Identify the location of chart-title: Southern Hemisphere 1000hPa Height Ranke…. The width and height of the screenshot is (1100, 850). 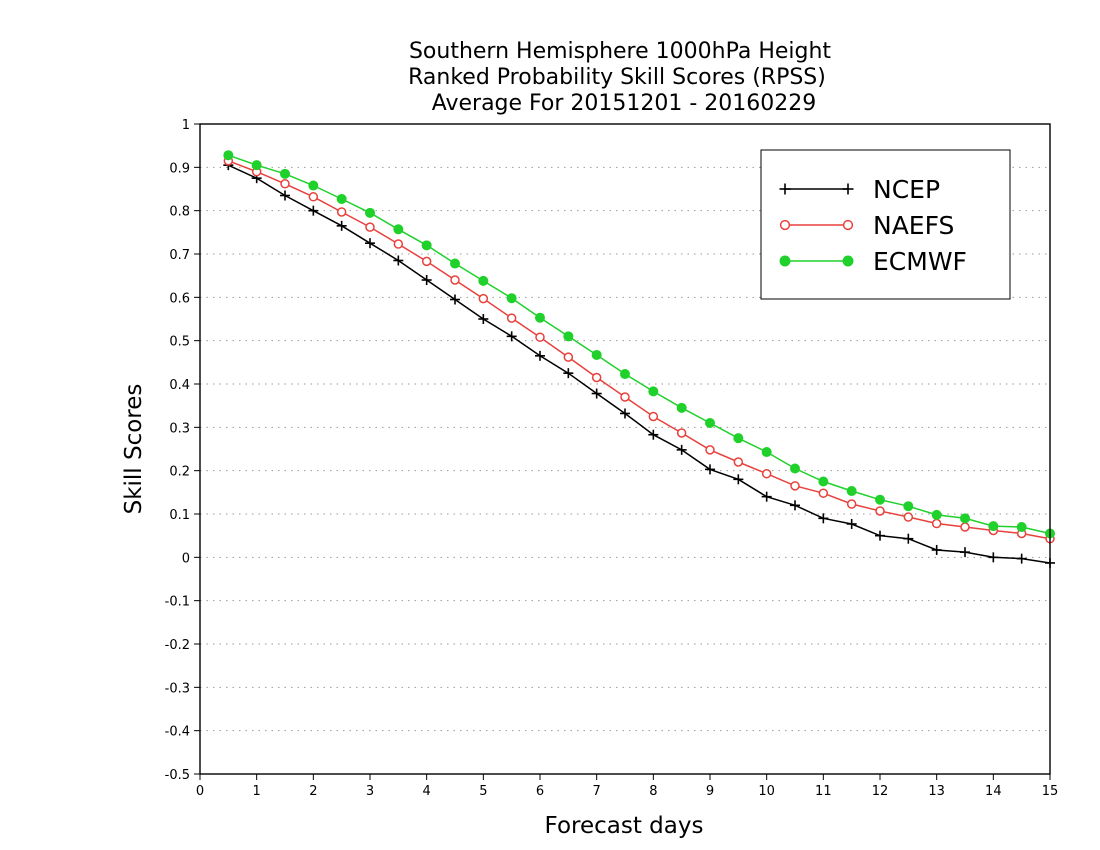
(619, 77).